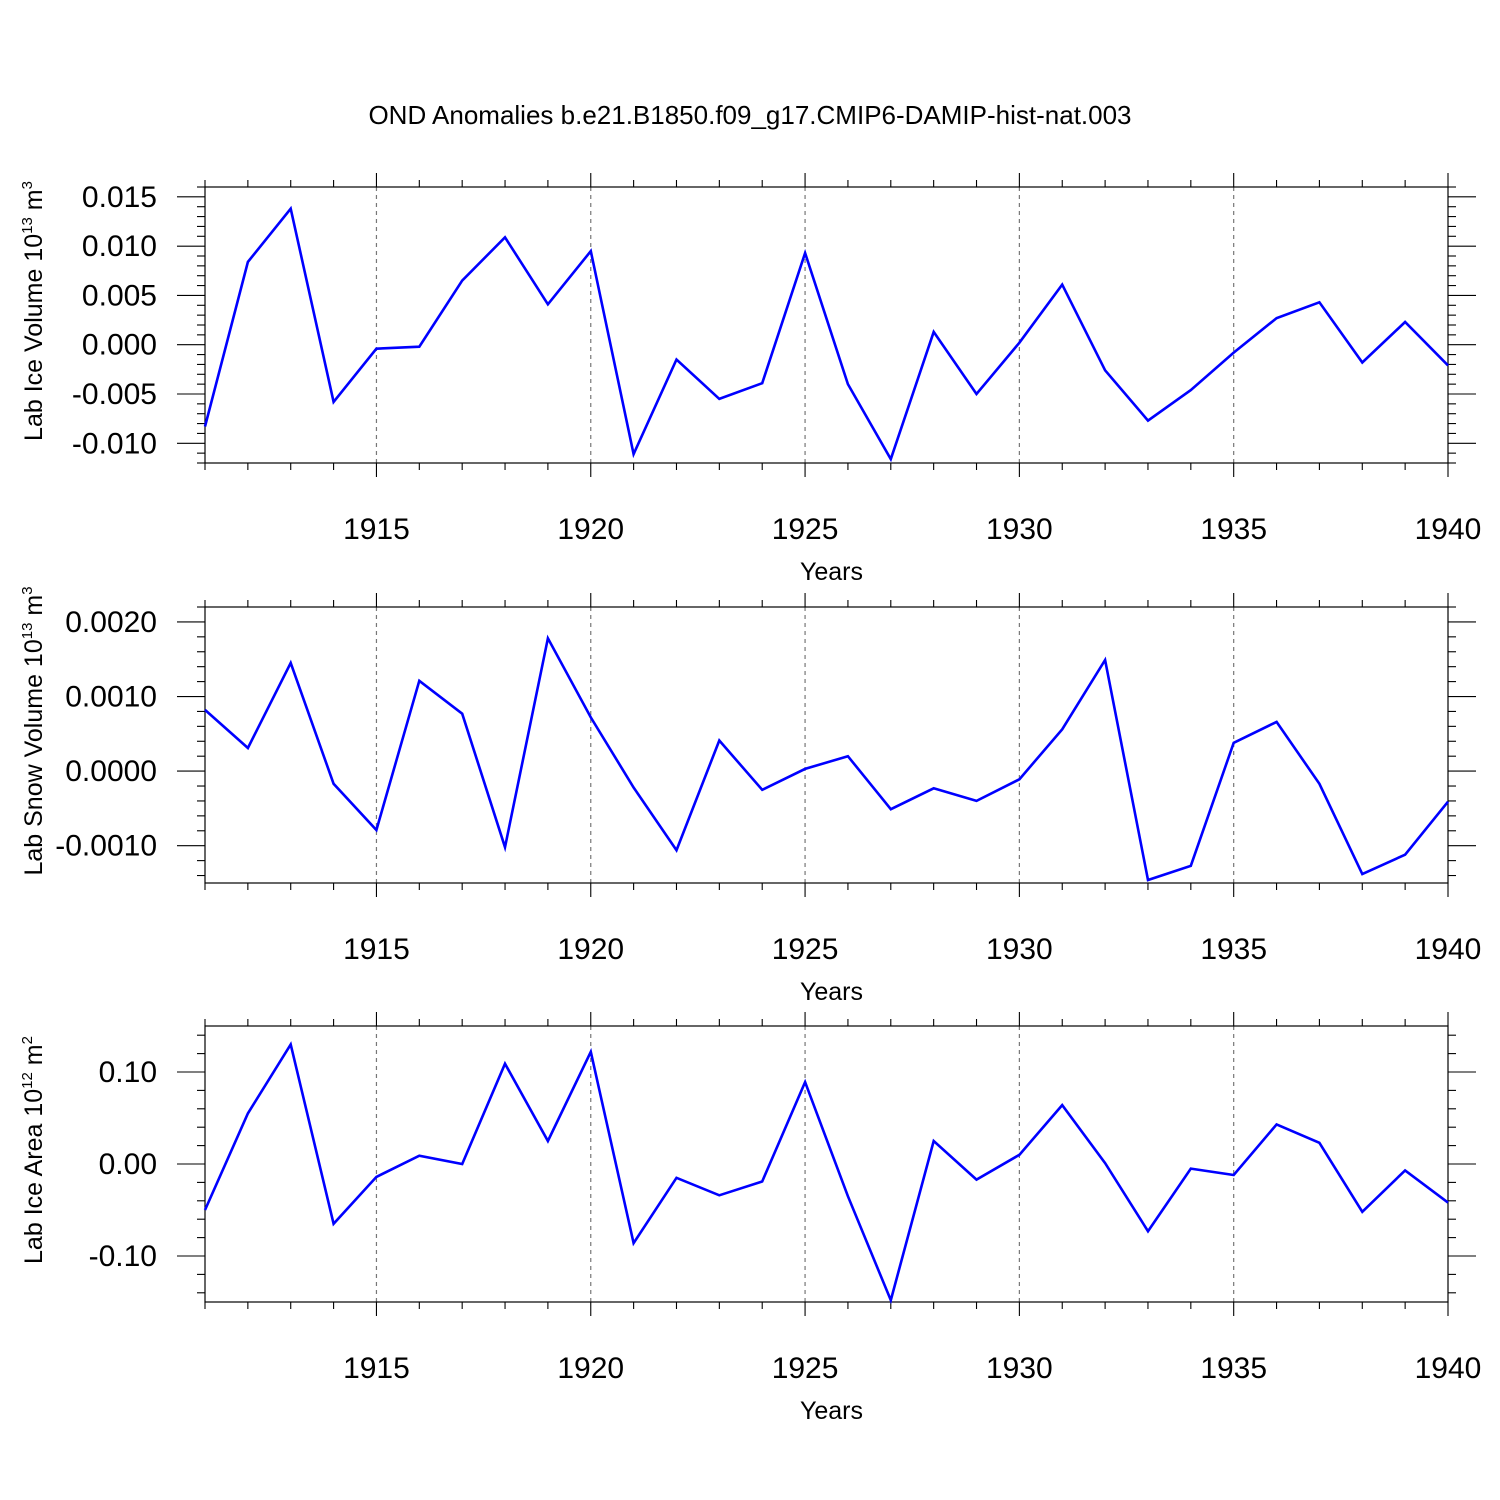 This screenshot has height=1500, width=1500. Describe the element at coordinates (33, 311) in the screenshot. I see `y-axis-label: Lab Ice Volume 1013 m3` at that location.